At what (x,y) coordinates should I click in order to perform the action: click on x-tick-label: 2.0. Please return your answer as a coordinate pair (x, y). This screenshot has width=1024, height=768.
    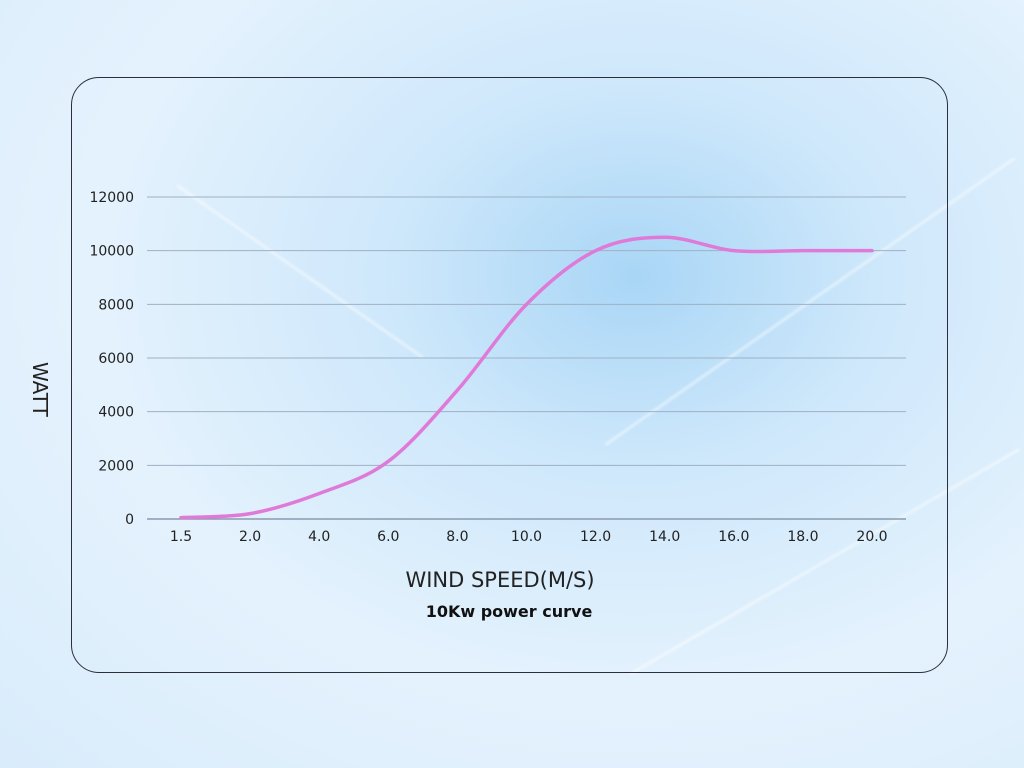
    Looking at the image, I should click on (250, 537).